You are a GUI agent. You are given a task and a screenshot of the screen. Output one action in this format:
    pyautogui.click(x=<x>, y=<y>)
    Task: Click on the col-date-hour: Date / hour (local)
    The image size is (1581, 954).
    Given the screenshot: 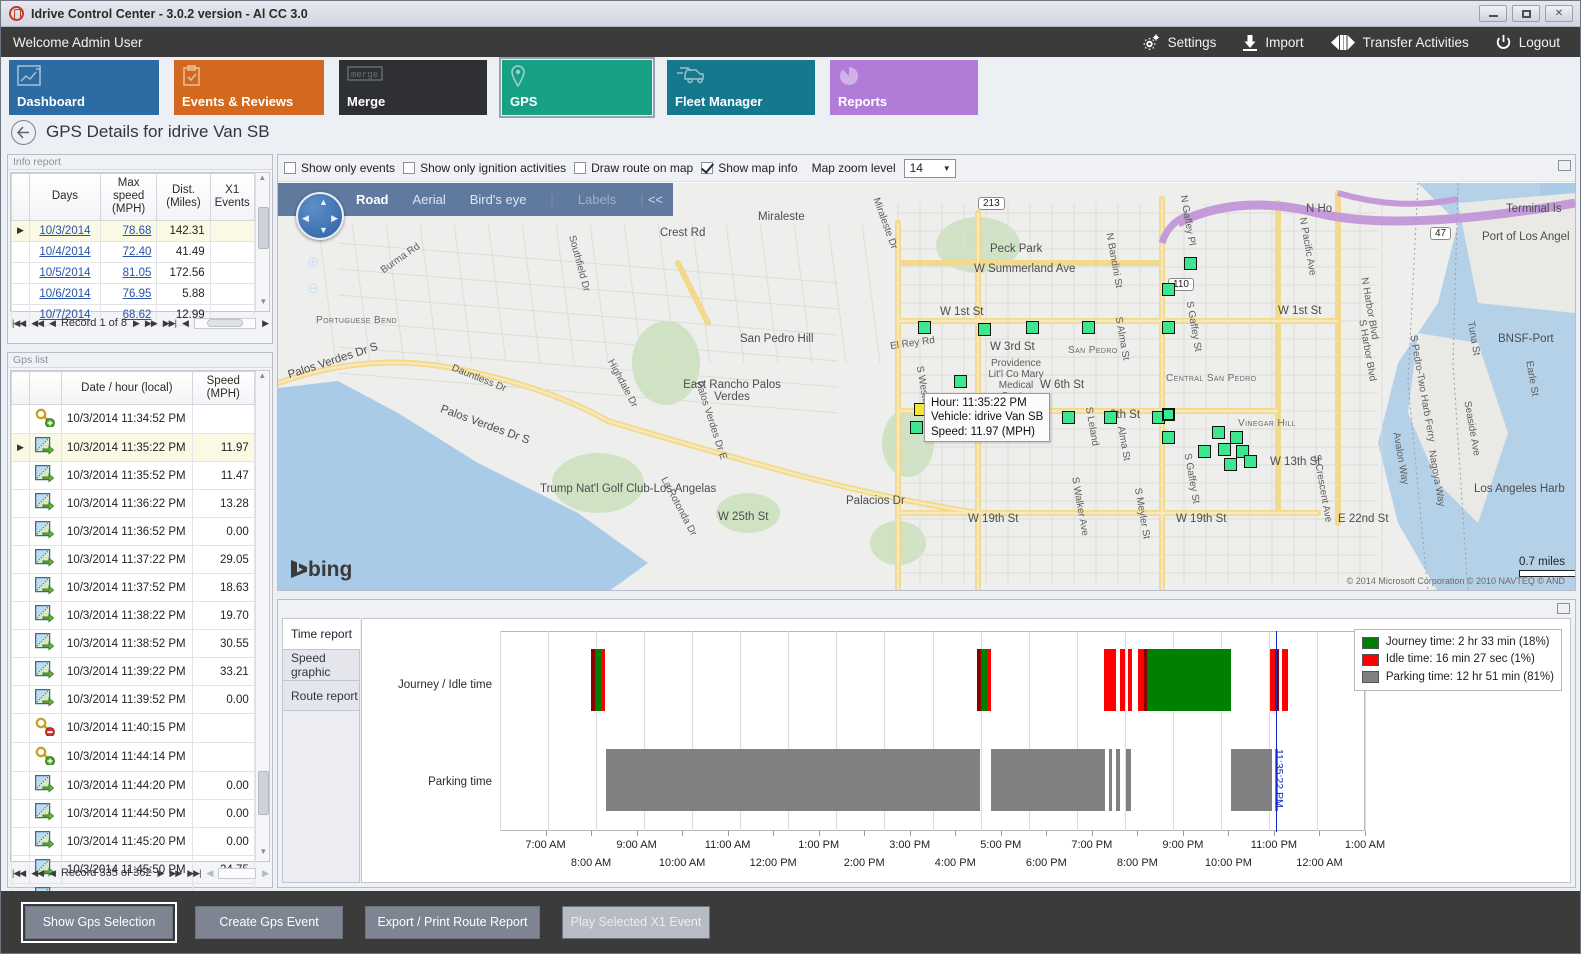 What is the action you would take?
    pyautogui.click(x=126, y=388)
    